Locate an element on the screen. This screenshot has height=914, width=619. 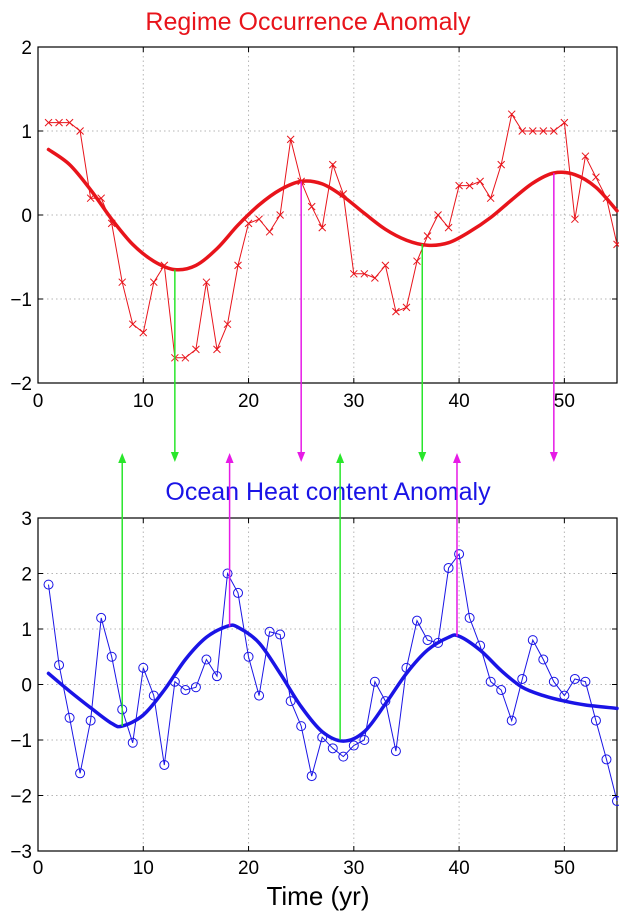
y-tick-label: 3 is located at coordinates (26, 519).